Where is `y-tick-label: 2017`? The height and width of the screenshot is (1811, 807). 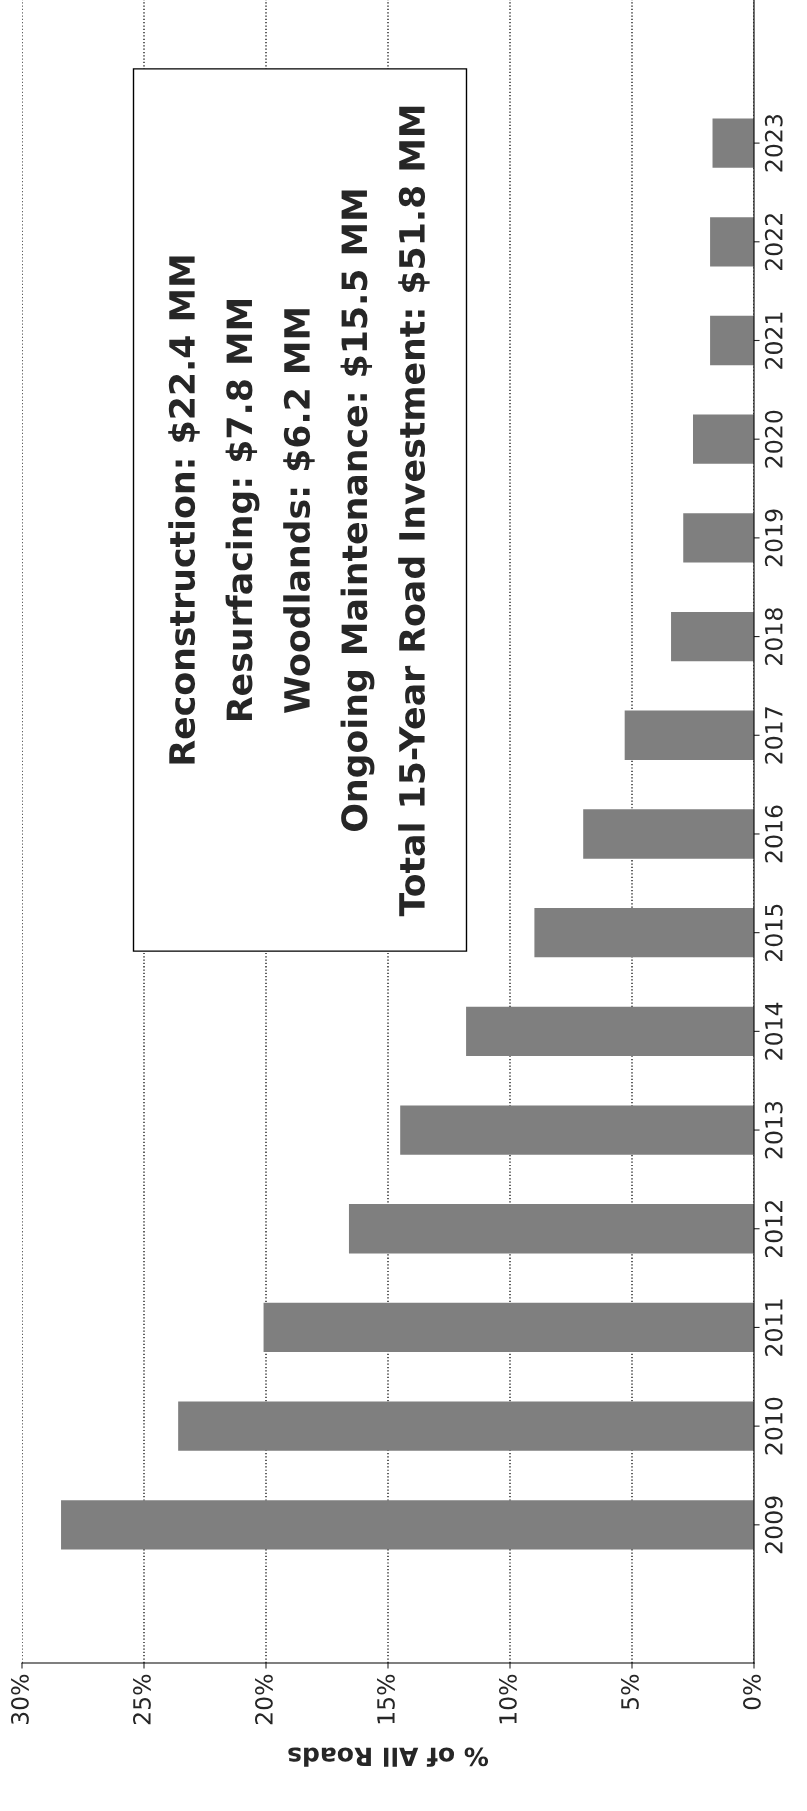
y-tick-label: 2017 is located at coordinates (773, 735).